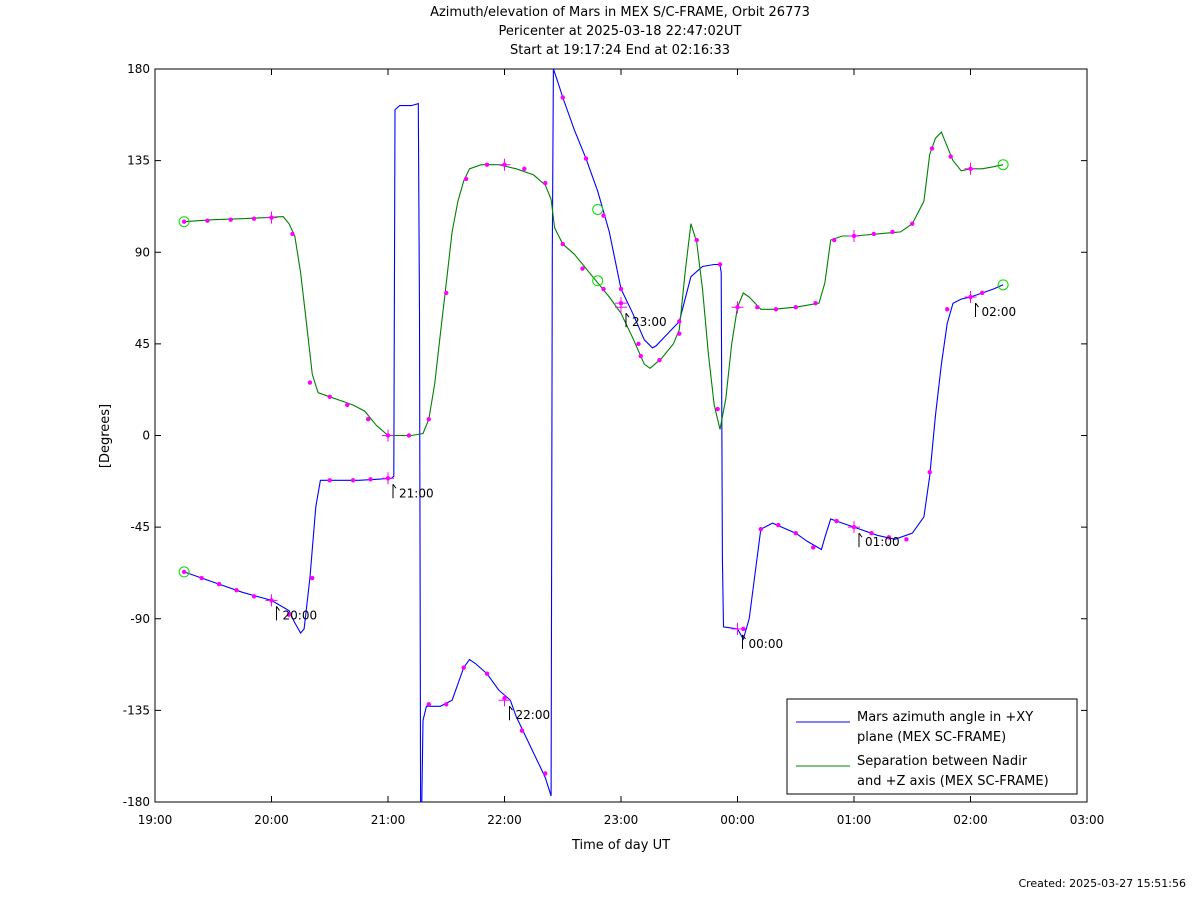 The height and width of the screenshot is (901, 1200). What do you see at coordinates (942, 761) in the screenshot?
I see `legend-label-separation-1: Separation between Nadir` at bounding box center [942, 761].